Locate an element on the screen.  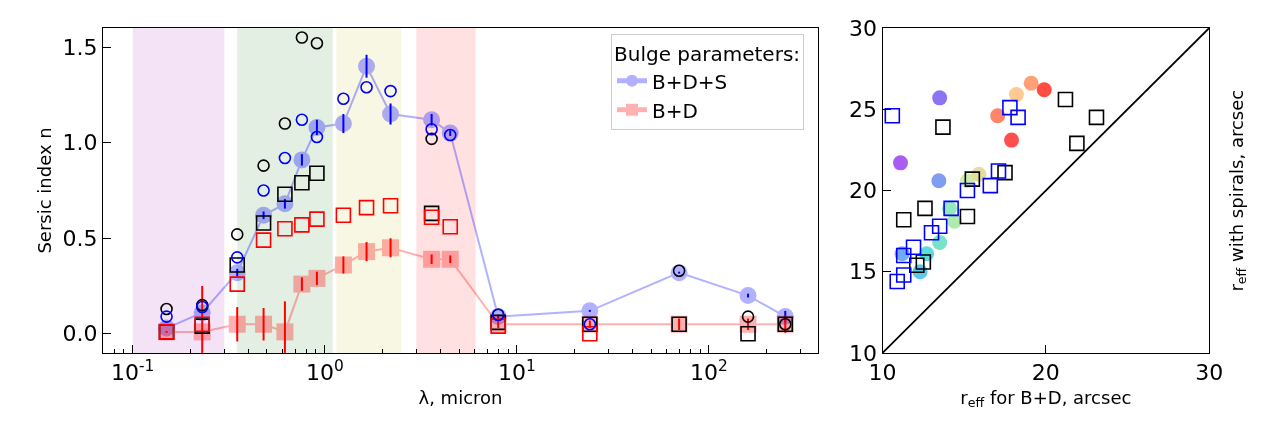
x-tick-label: 10$^{0}$ is located at coordinates (324, 371).